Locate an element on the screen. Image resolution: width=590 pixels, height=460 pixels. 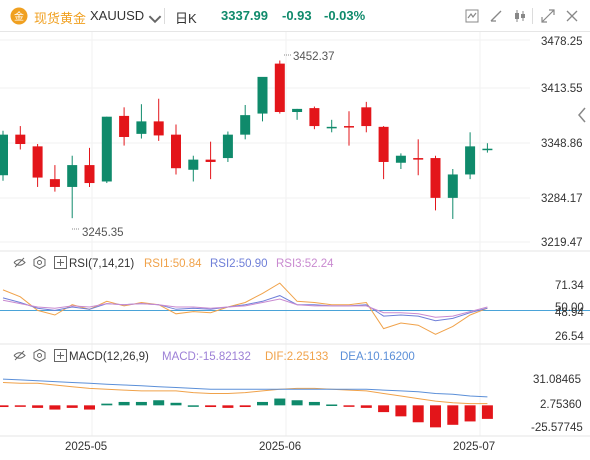
dea-line is located at coordinates (245, 388).